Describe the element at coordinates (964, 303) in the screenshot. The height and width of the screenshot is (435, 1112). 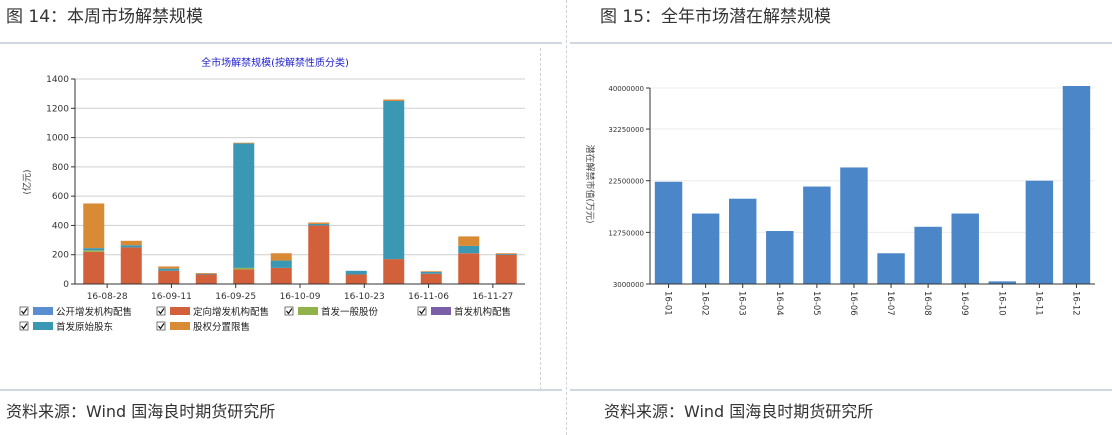
I see `chart-2-xtick-label: 16-09` at that location.